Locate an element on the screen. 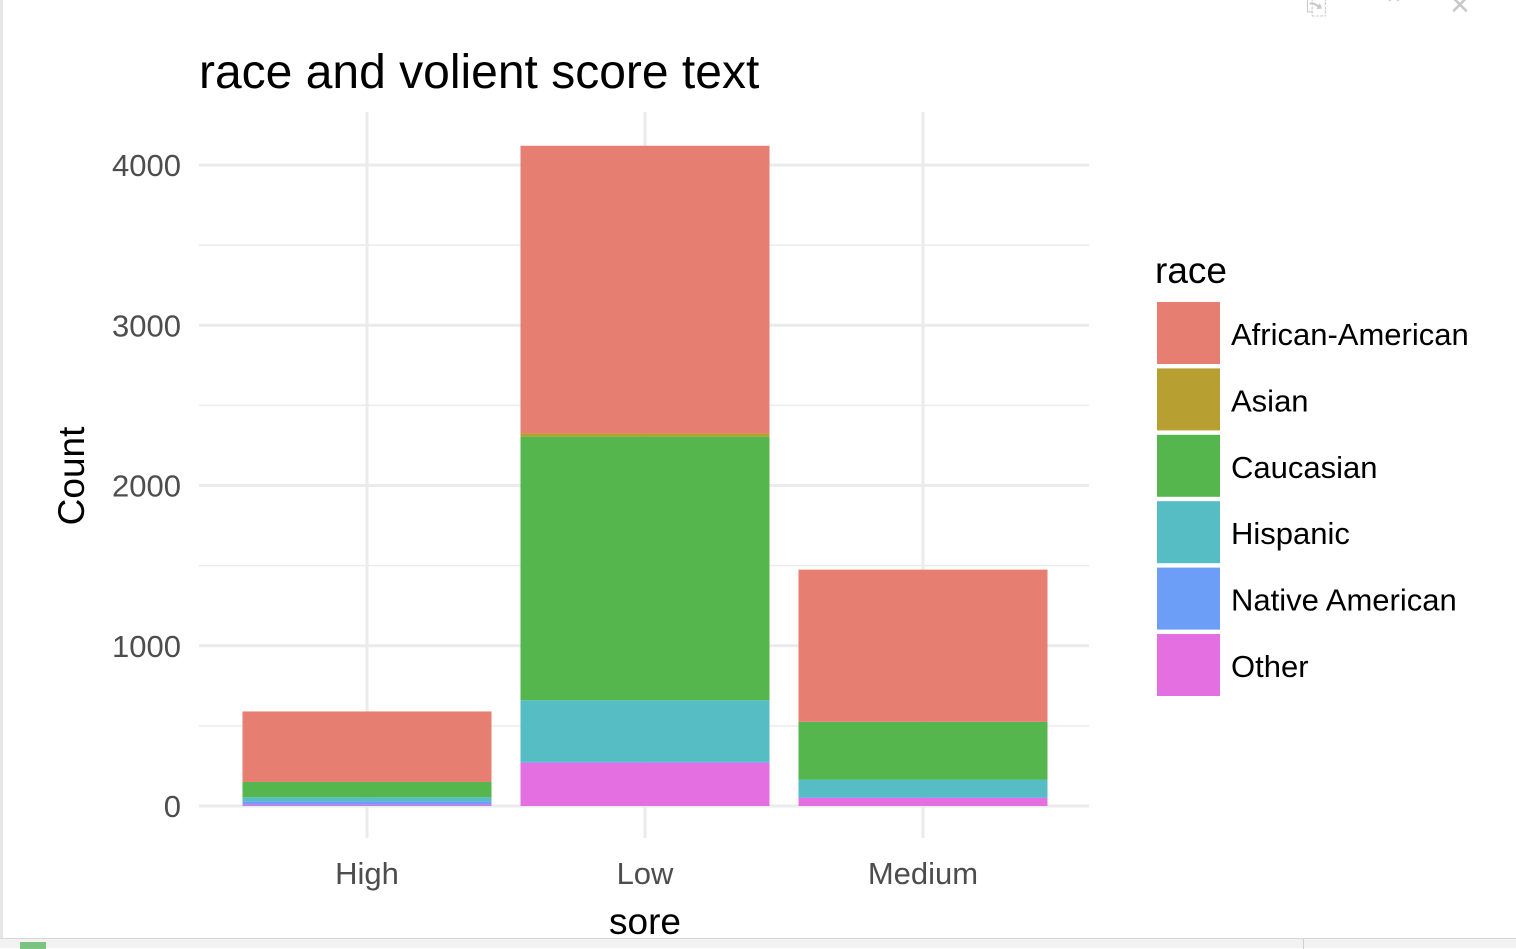  legend-label: Other is located at coordinates (1270, 666).